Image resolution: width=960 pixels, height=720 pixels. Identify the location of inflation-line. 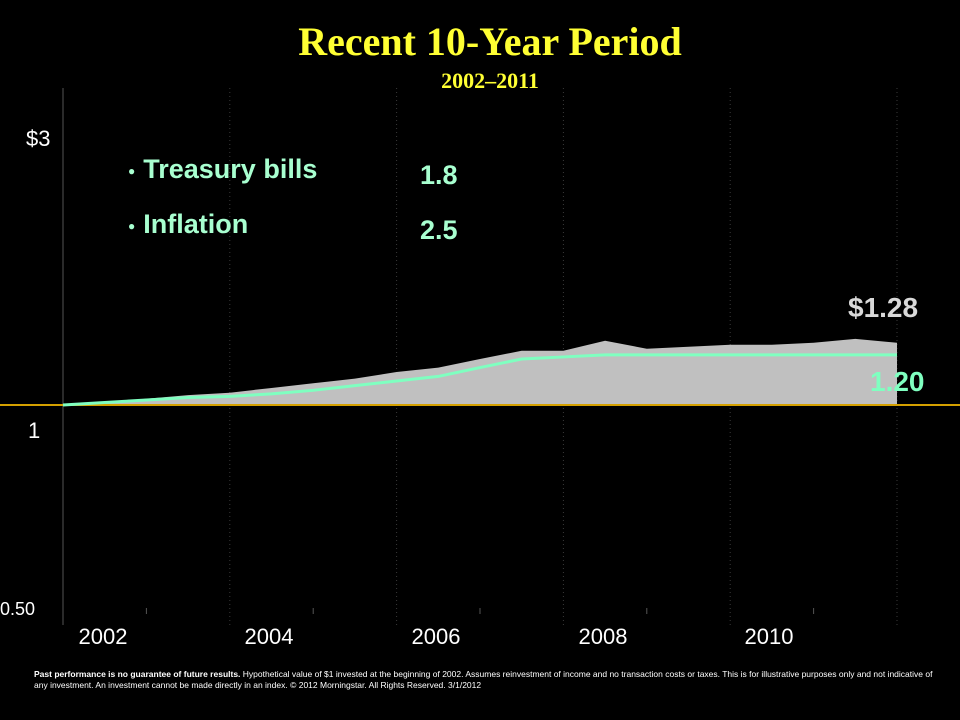
(479, 380).